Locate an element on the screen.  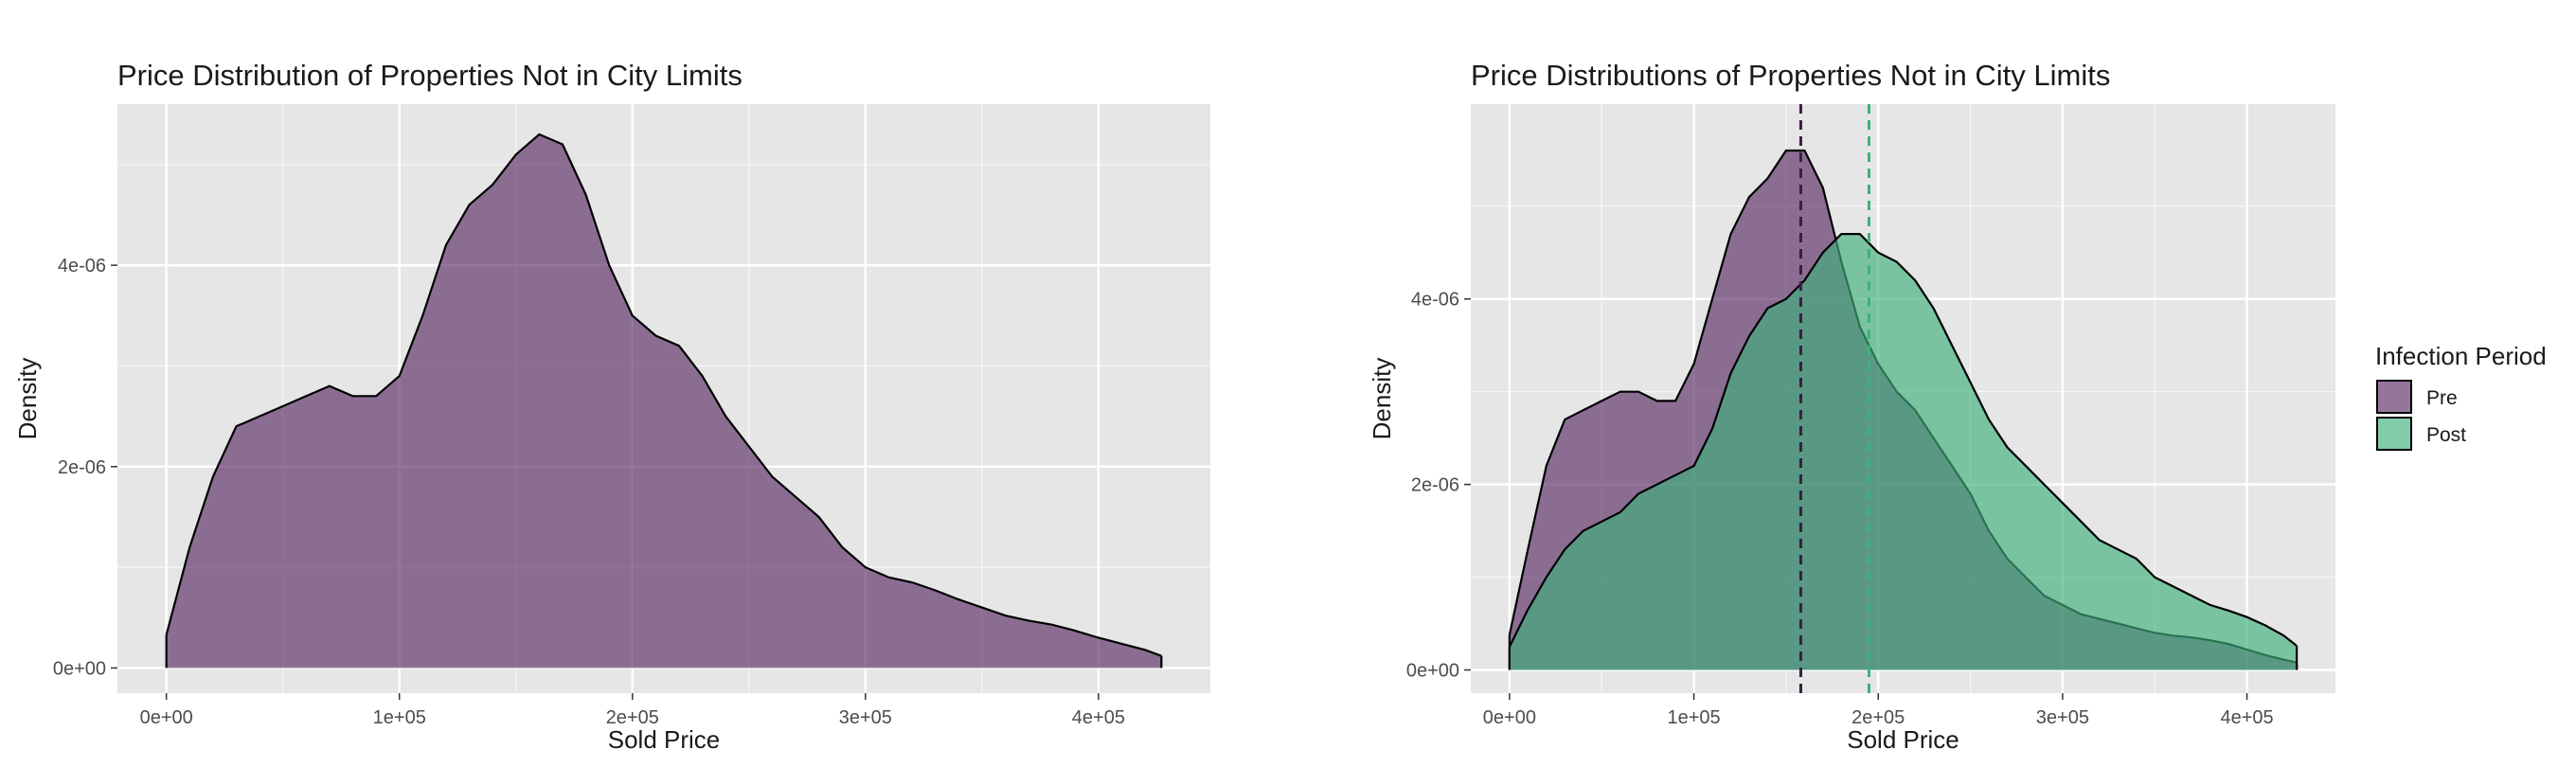
legend-label-pre: Pre is located at coordinates (2442, 398).